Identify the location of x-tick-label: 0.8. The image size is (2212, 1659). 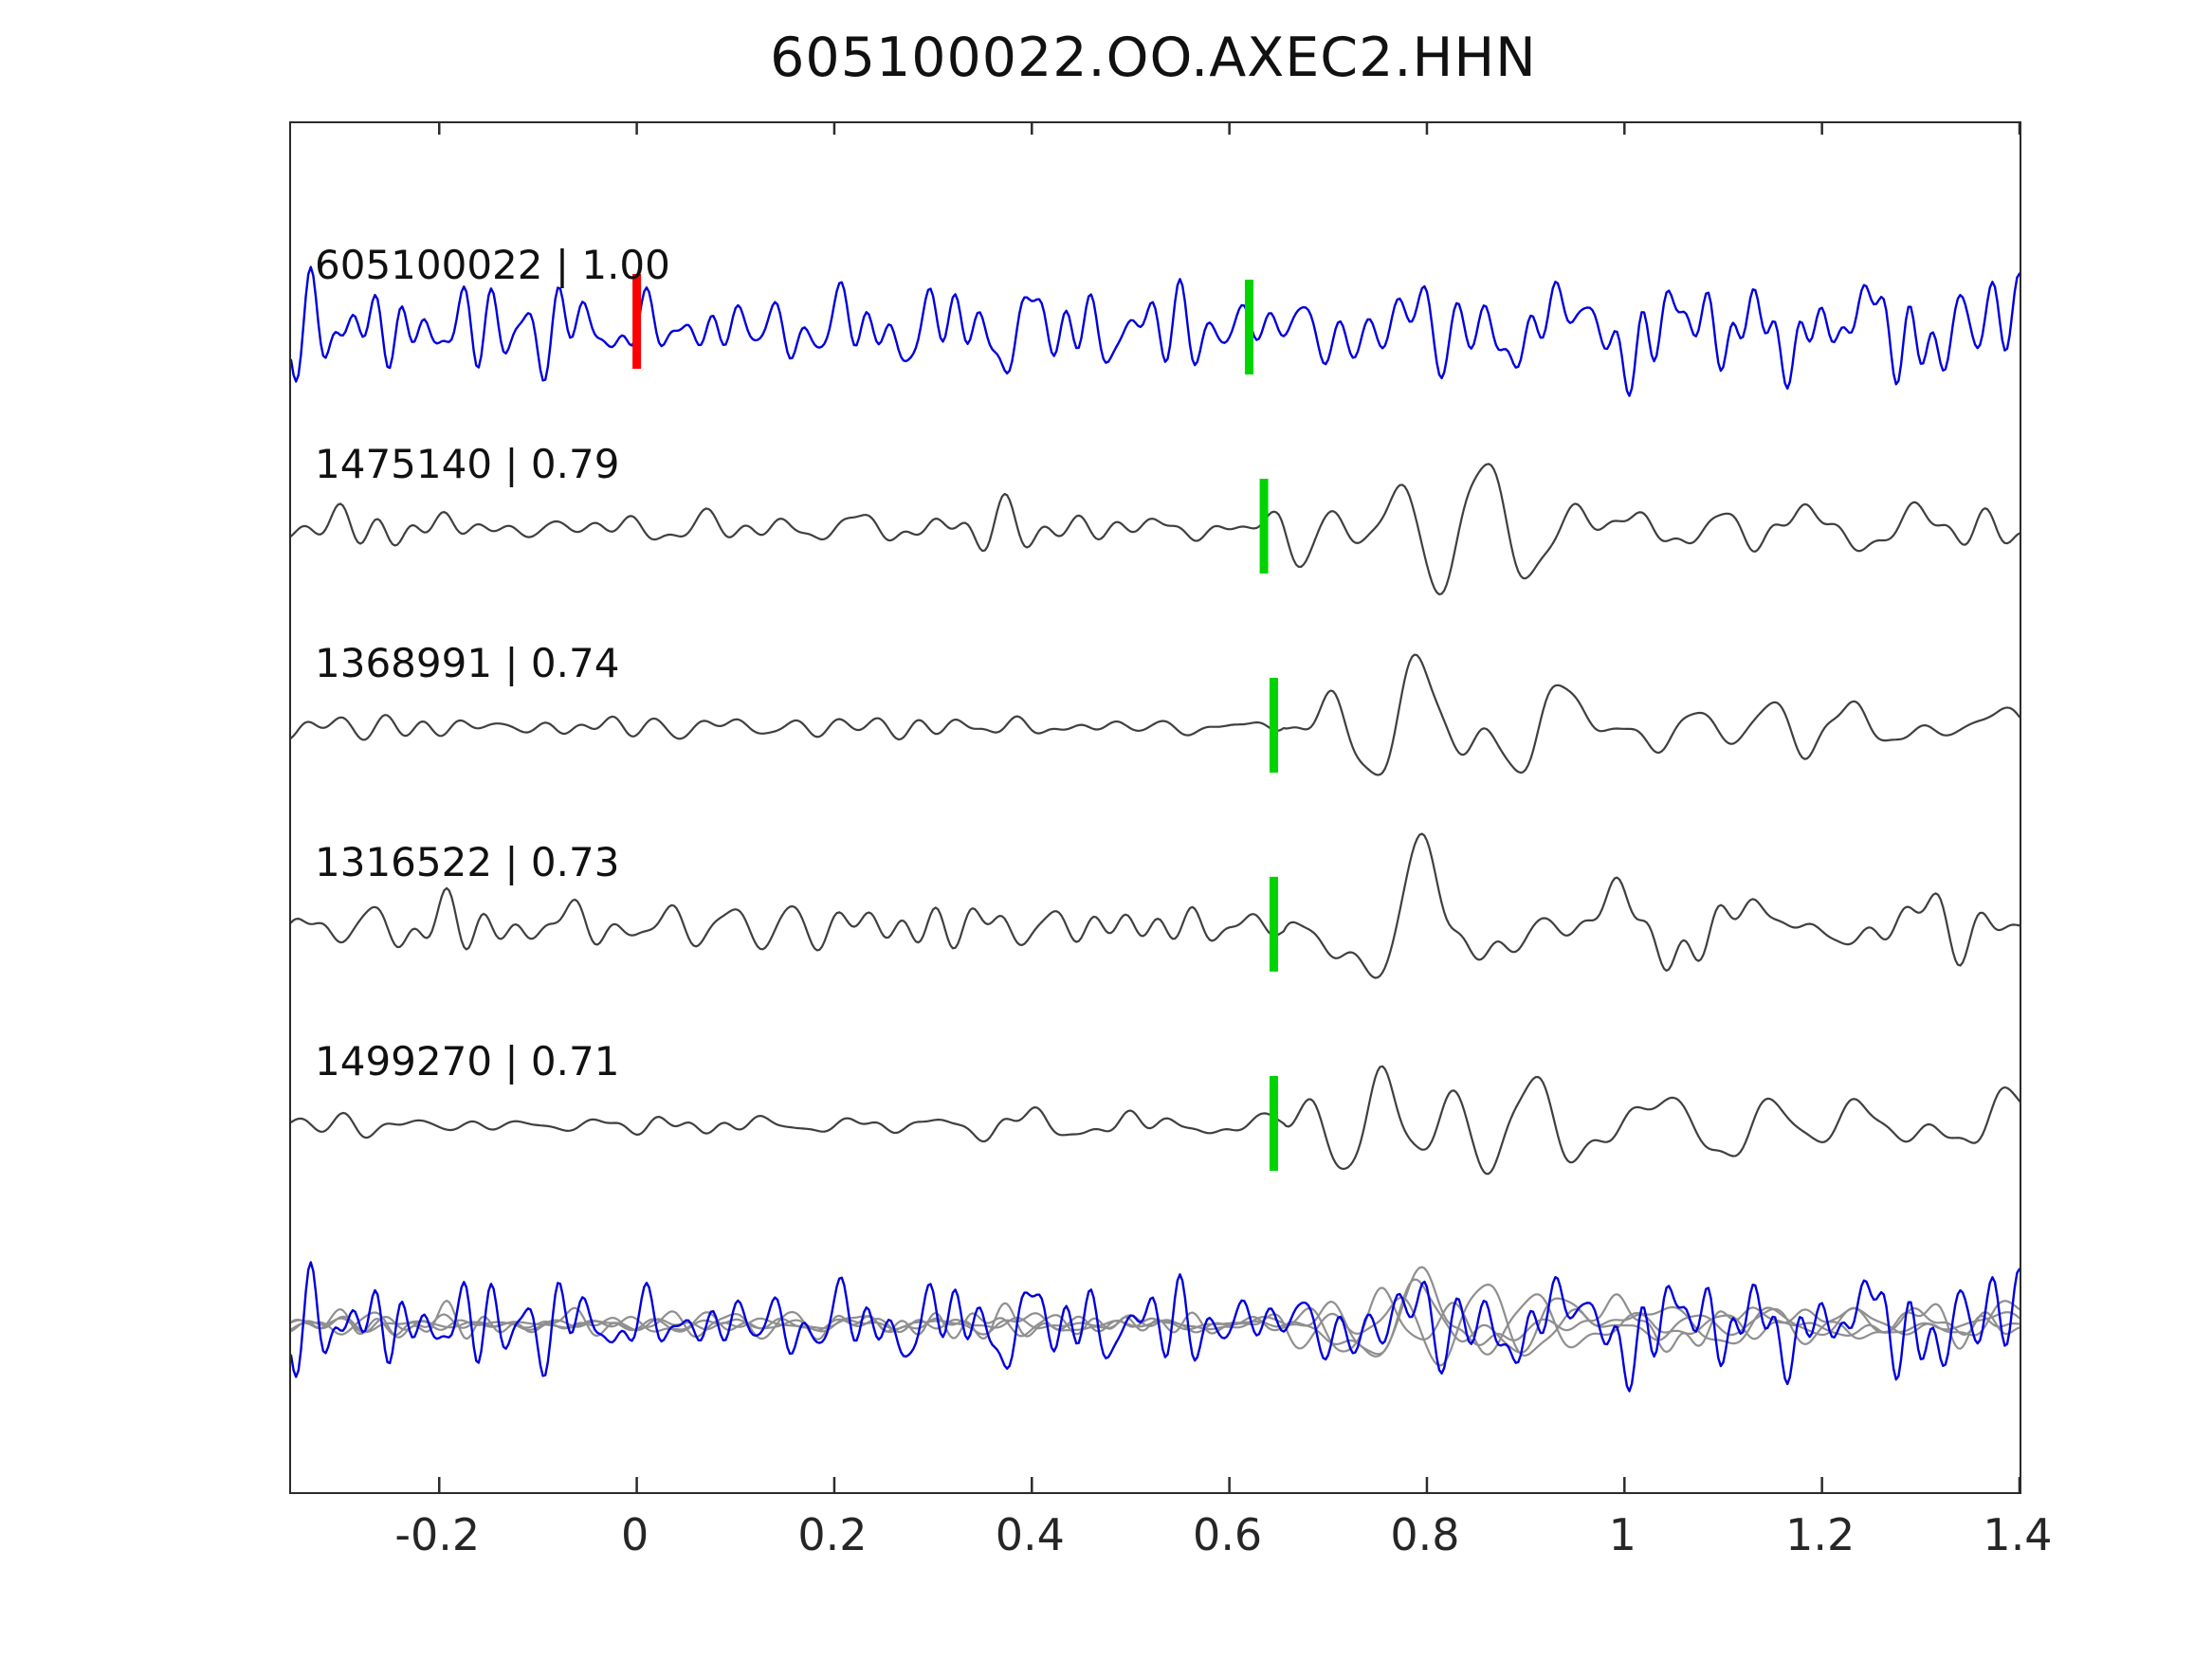
(1425, 1534).